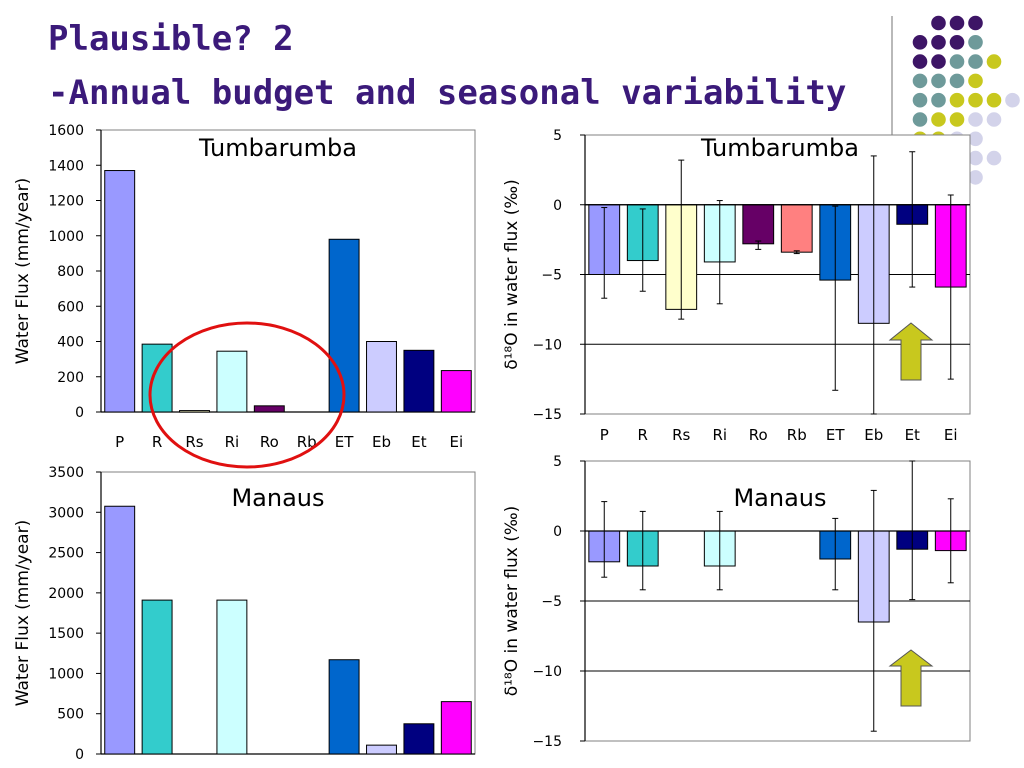  What do you see at coordinates (70, 715) in the screenshot?
I see `y-tick-label: 500` at bounding box center [70, 715].